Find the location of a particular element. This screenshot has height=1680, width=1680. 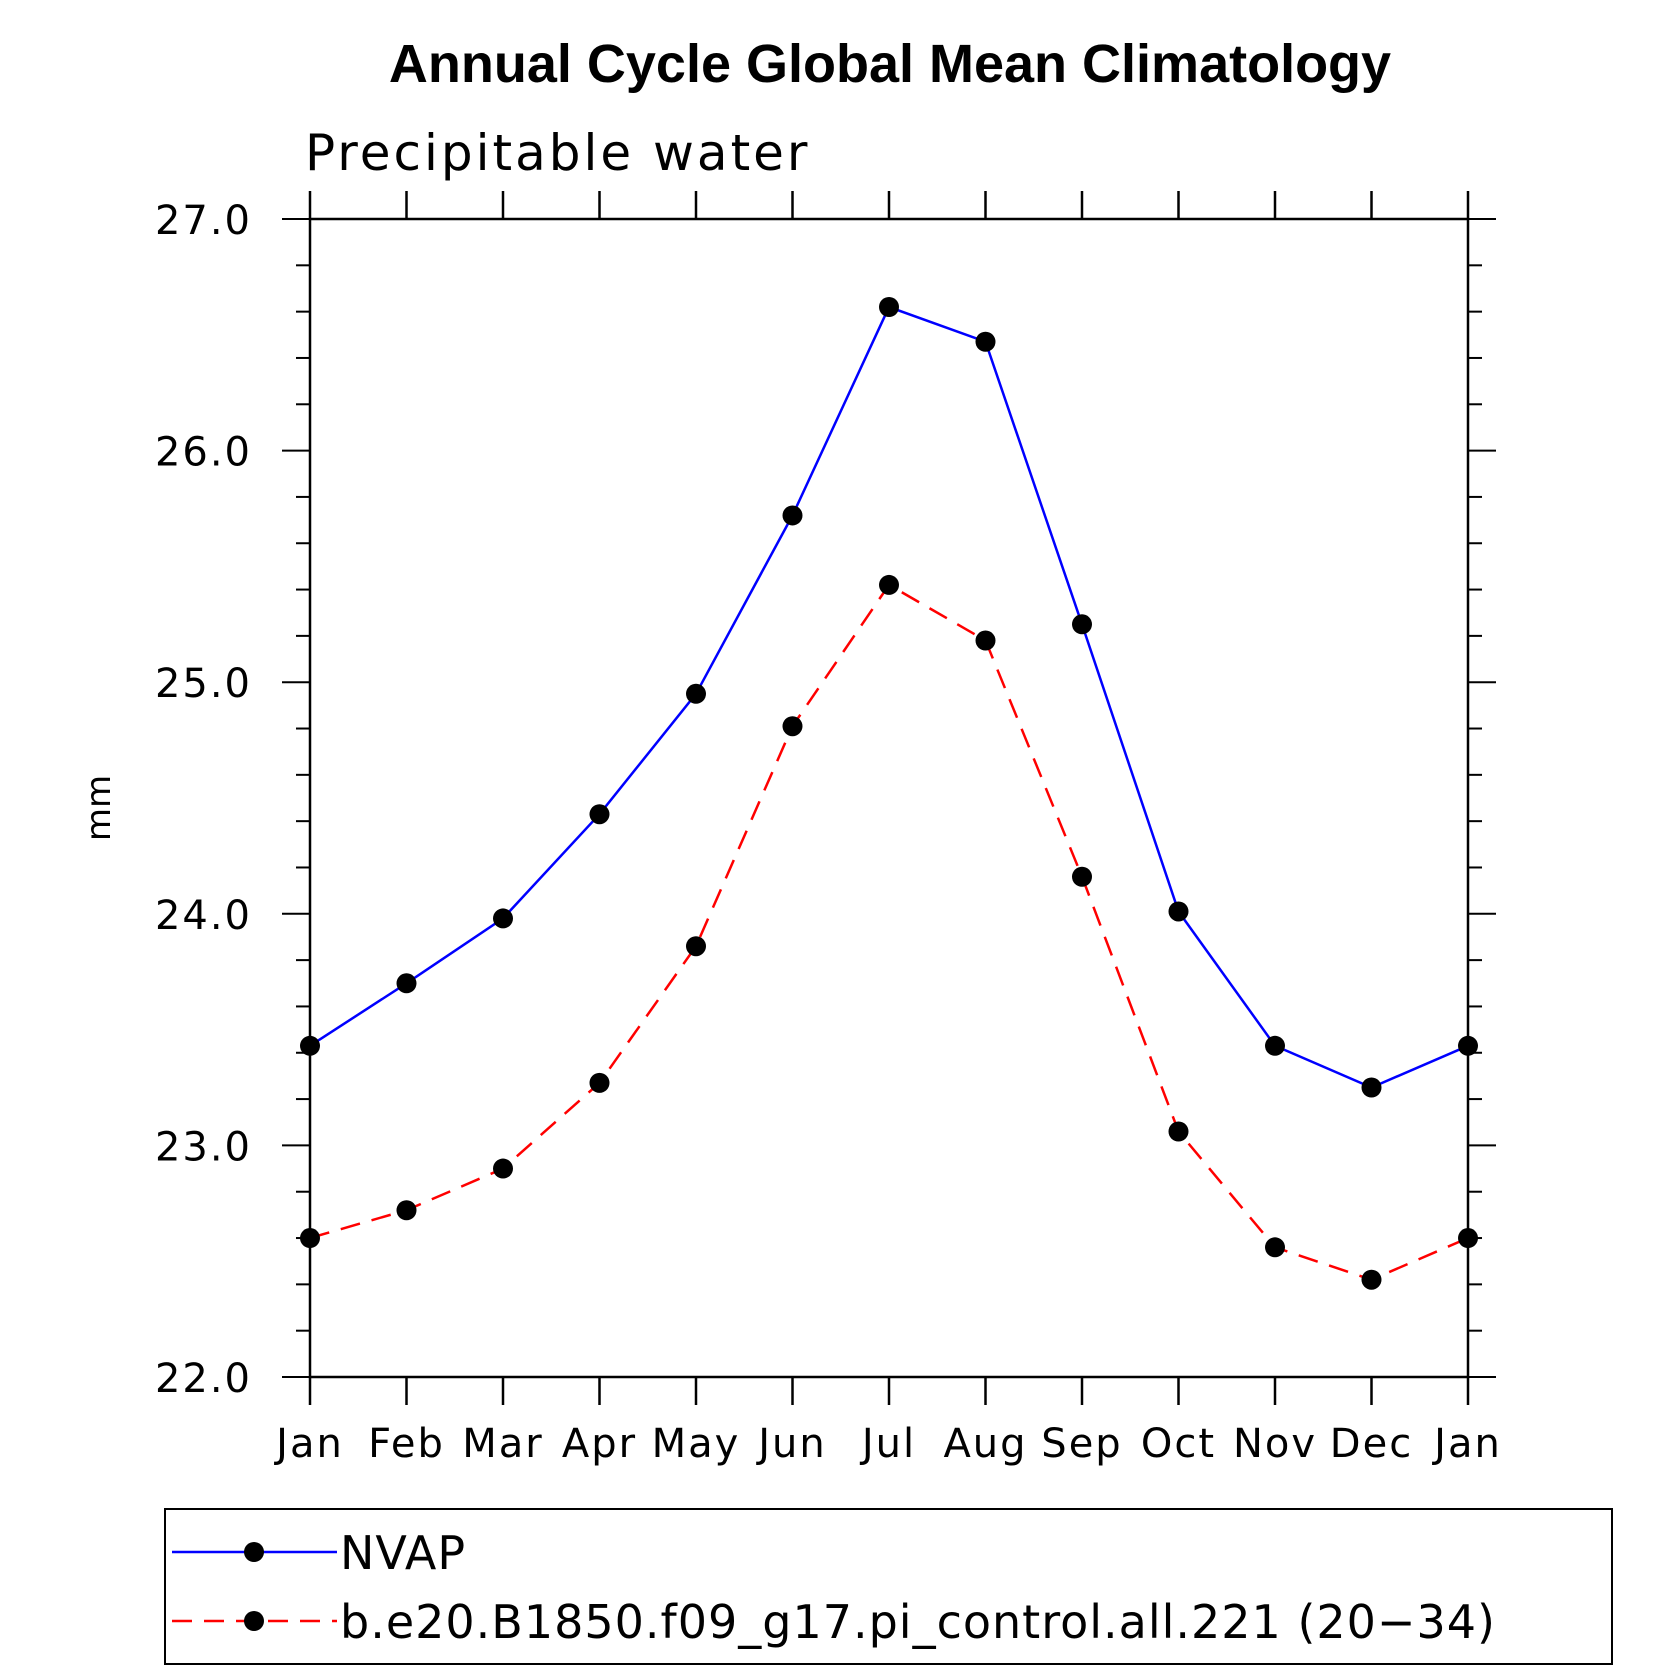

x-tick-label: Nov is located at coordinates (1275, 1444).